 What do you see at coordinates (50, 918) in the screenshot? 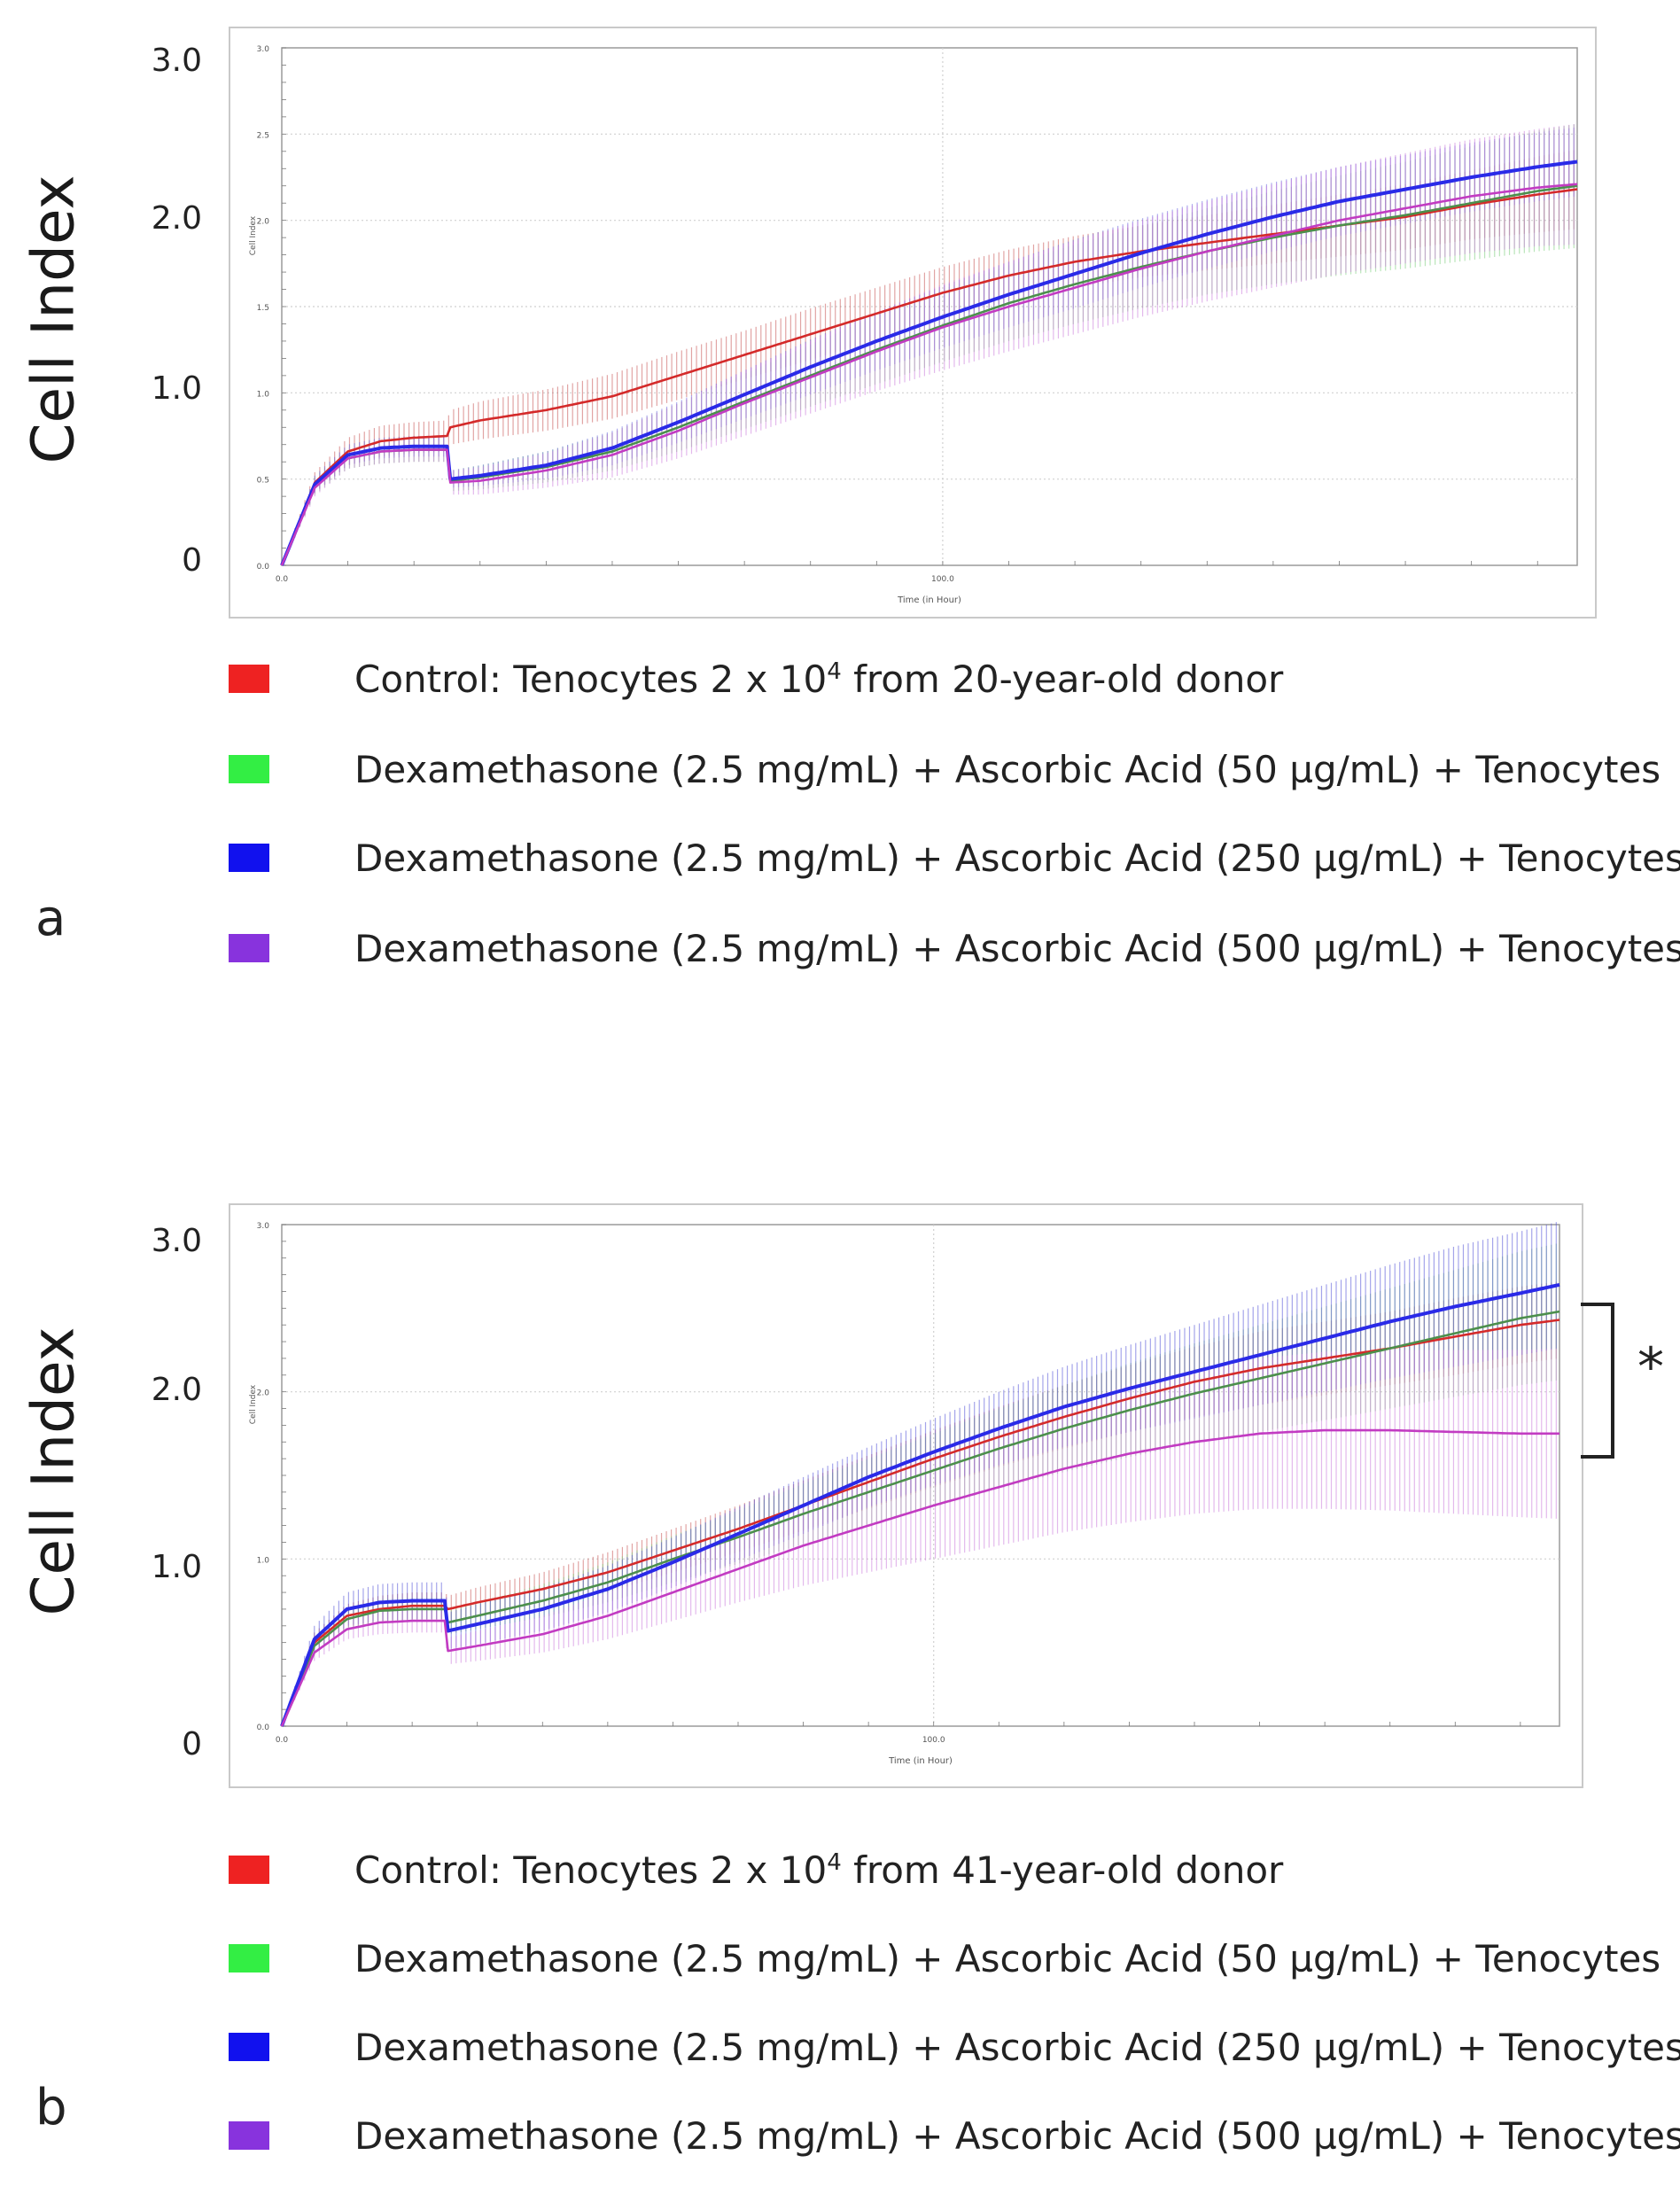
I see `panel-letter: a` at bounding box center [50, 918].